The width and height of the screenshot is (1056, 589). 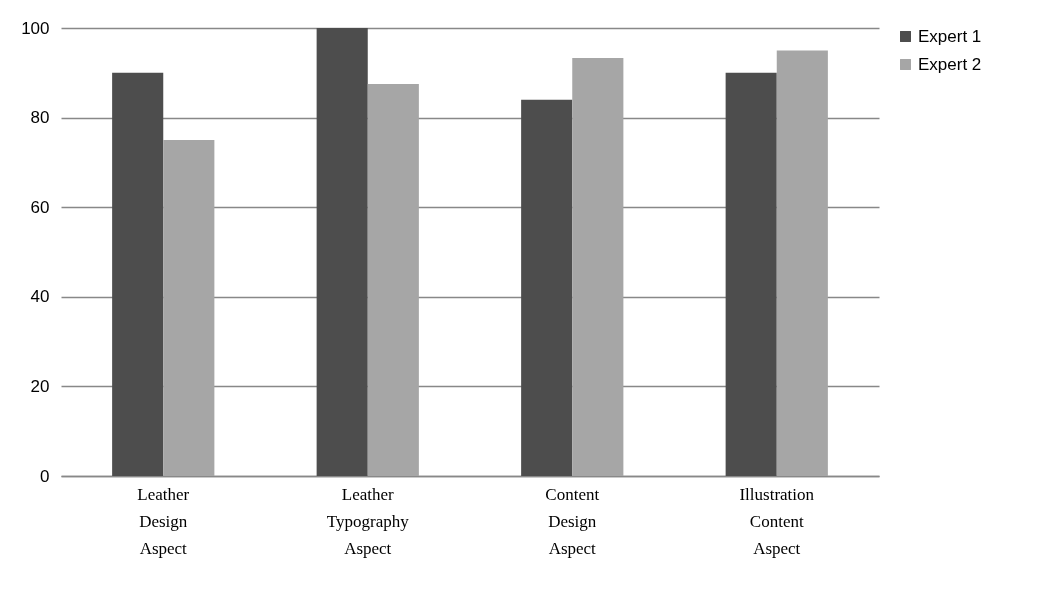 I want to click on x-tick-label: Leather Typography Aspect, so click(x=368, y=521).